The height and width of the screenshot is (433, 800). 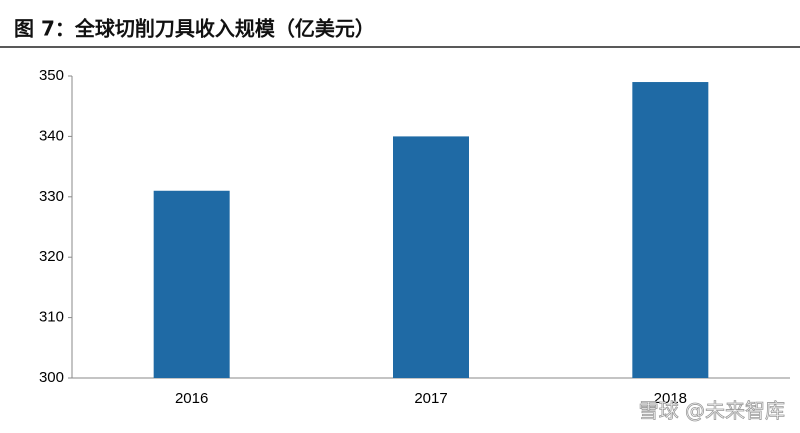 I want to click on y-tick-label: 340, so click(x=51, y=135).